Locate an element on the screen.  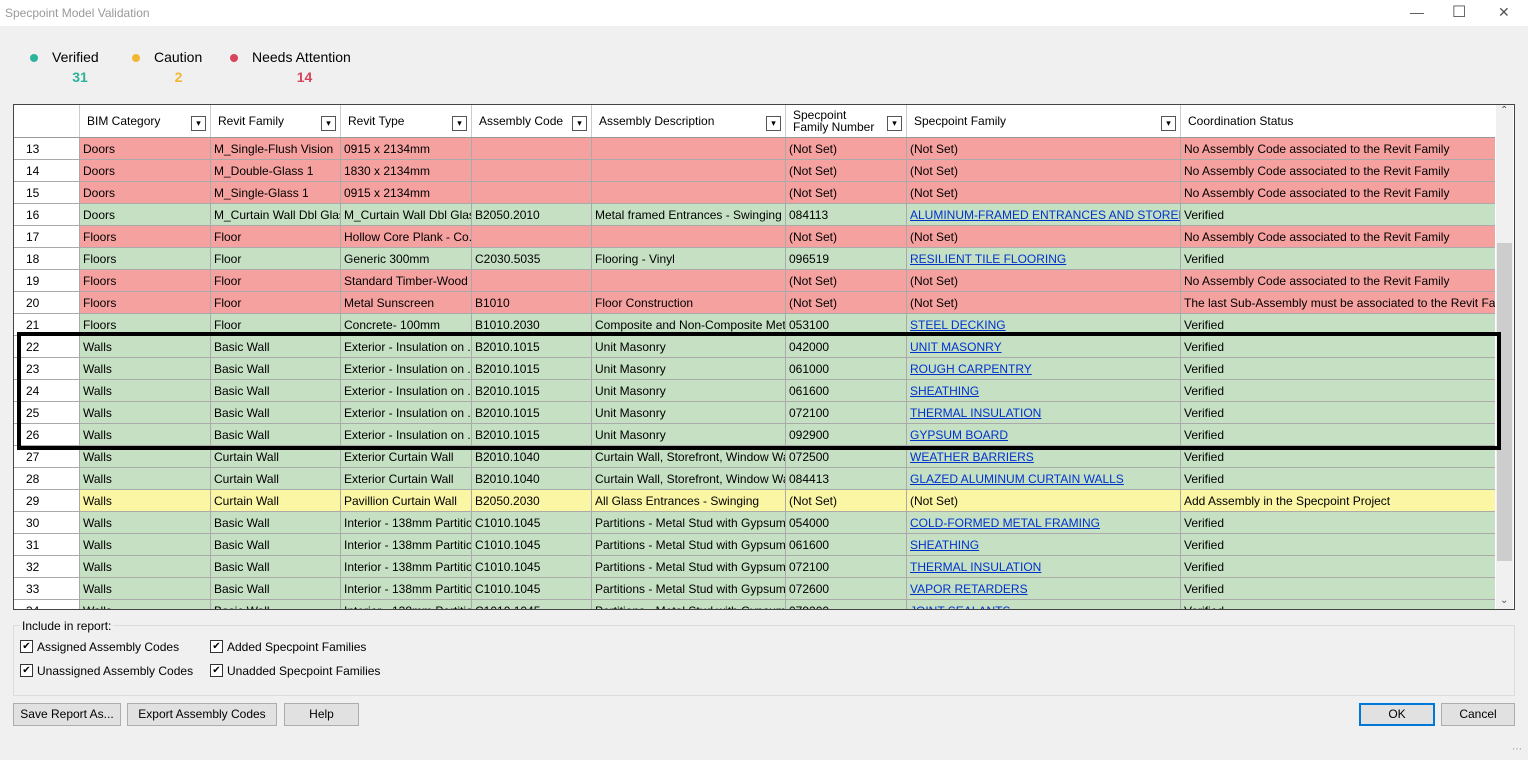
family-link: JOINT SEALANTS is located at coordinates (960, 607).